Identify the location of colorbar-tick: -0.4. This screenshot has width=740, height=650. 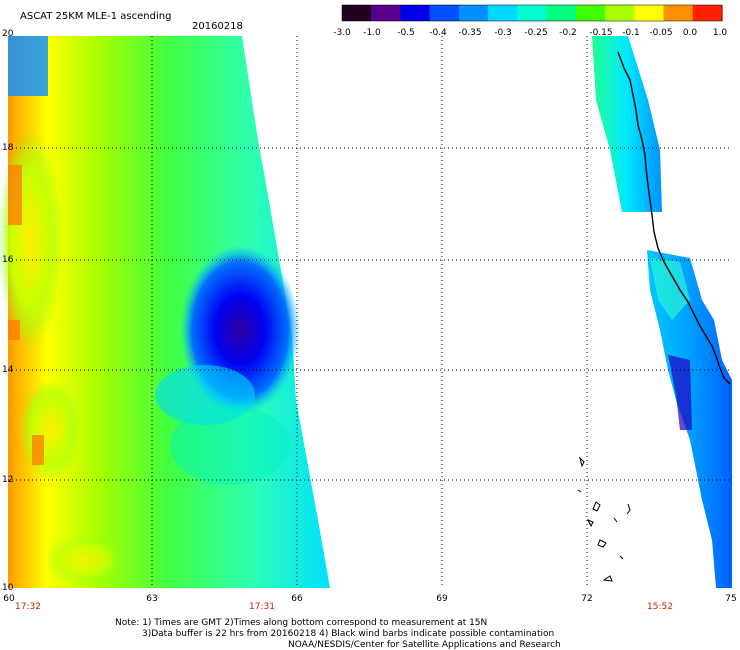
(438, 33).